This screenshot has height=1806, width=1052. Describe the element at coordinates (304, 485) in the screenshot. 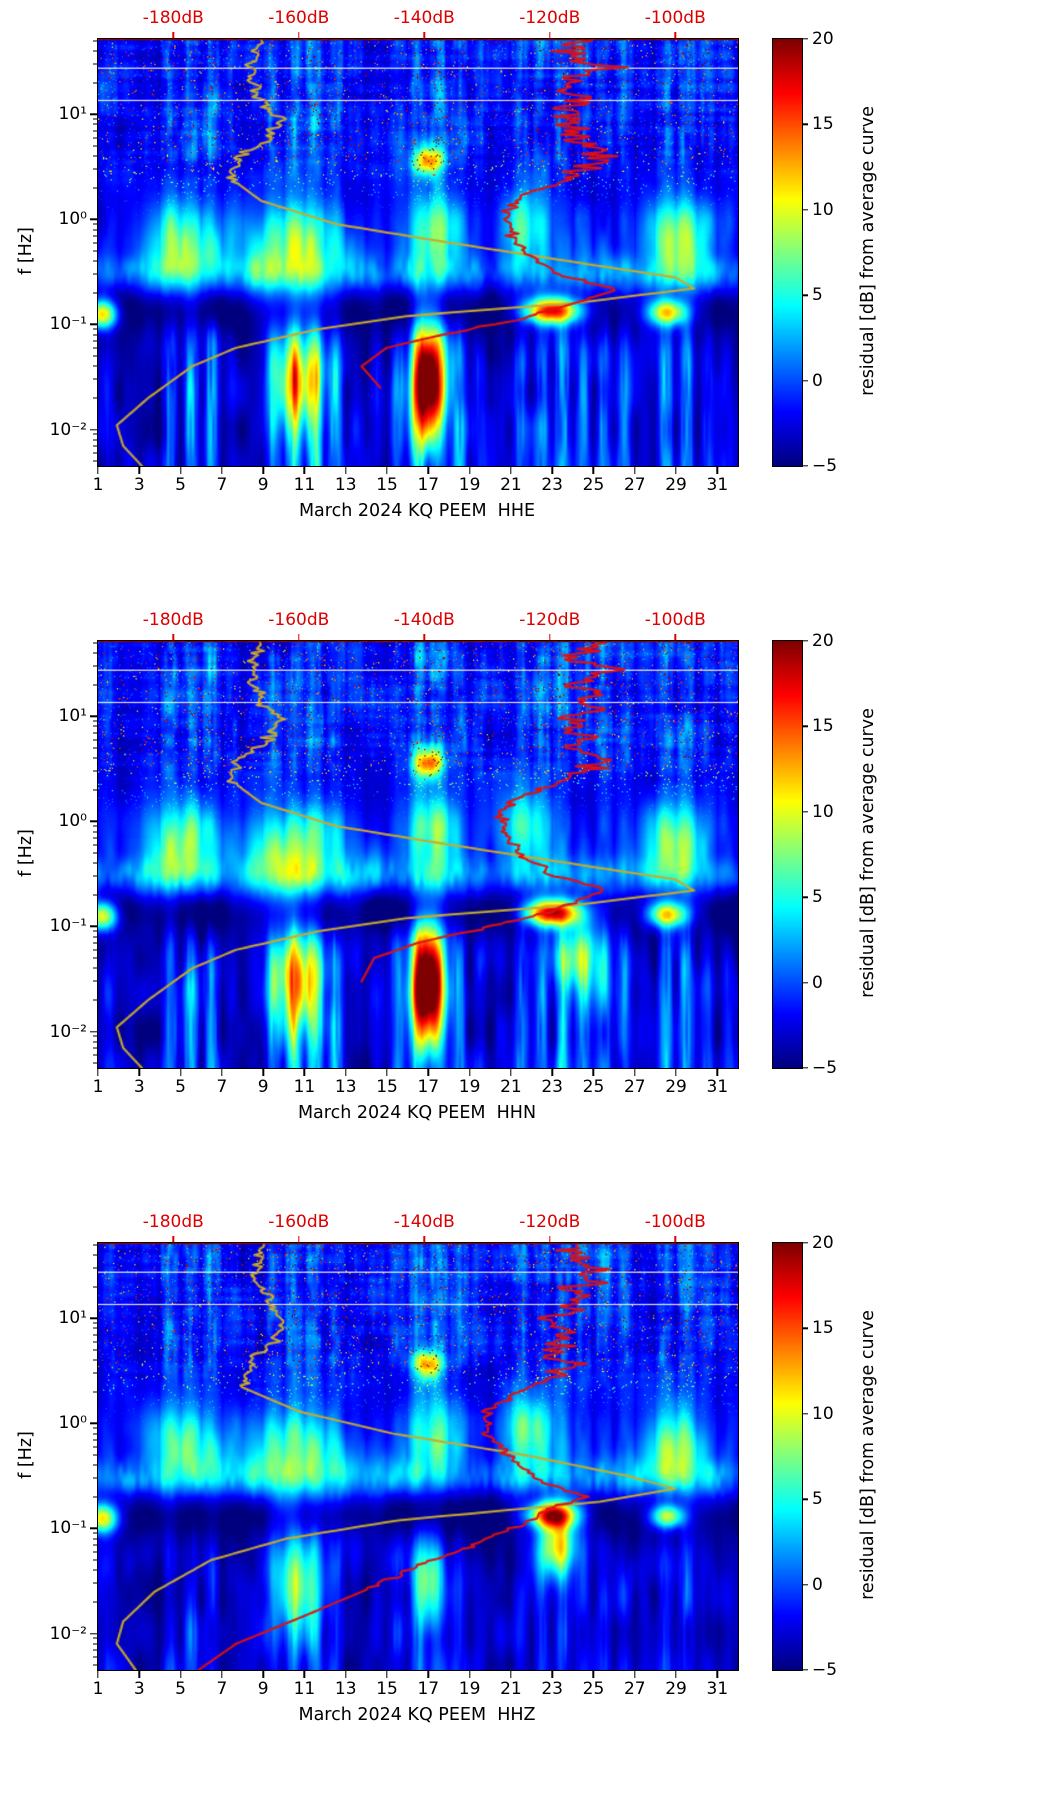

I see `x-tick-label: 11` at that location.